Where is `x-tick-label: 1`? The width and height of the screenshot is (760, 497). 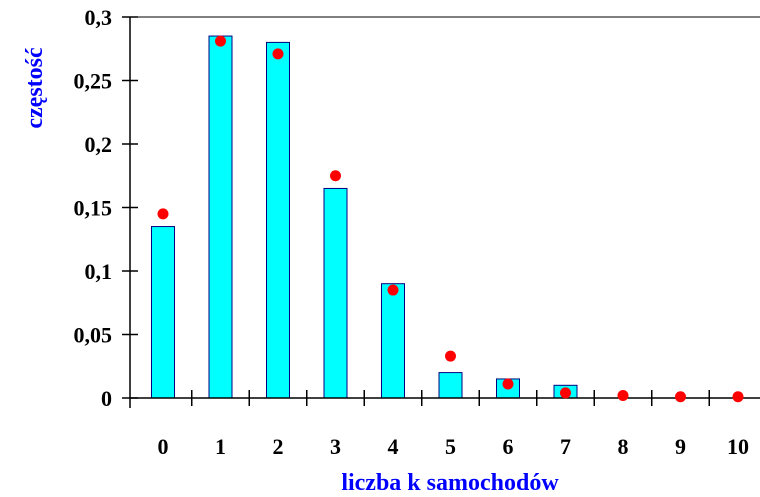
x-tick-label: 1 is located at coordinates (220, 446).